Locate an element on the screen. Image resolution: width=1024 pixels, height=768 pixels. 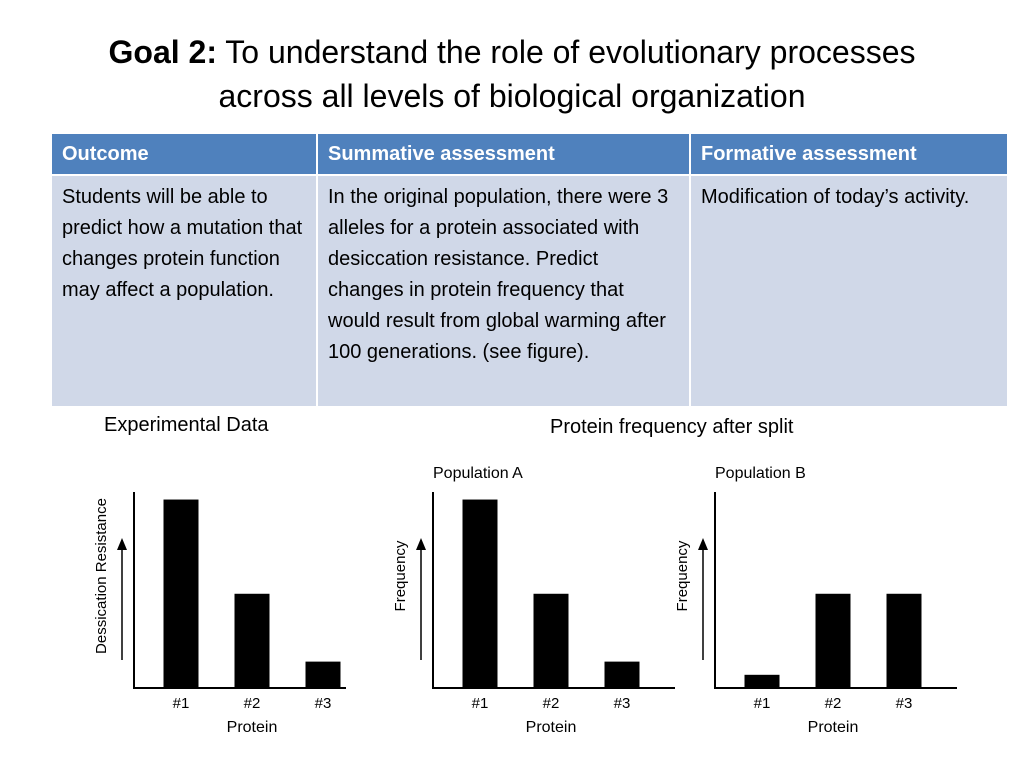
title-goal-label: Goal 2: is located at coordinates (162, 52).